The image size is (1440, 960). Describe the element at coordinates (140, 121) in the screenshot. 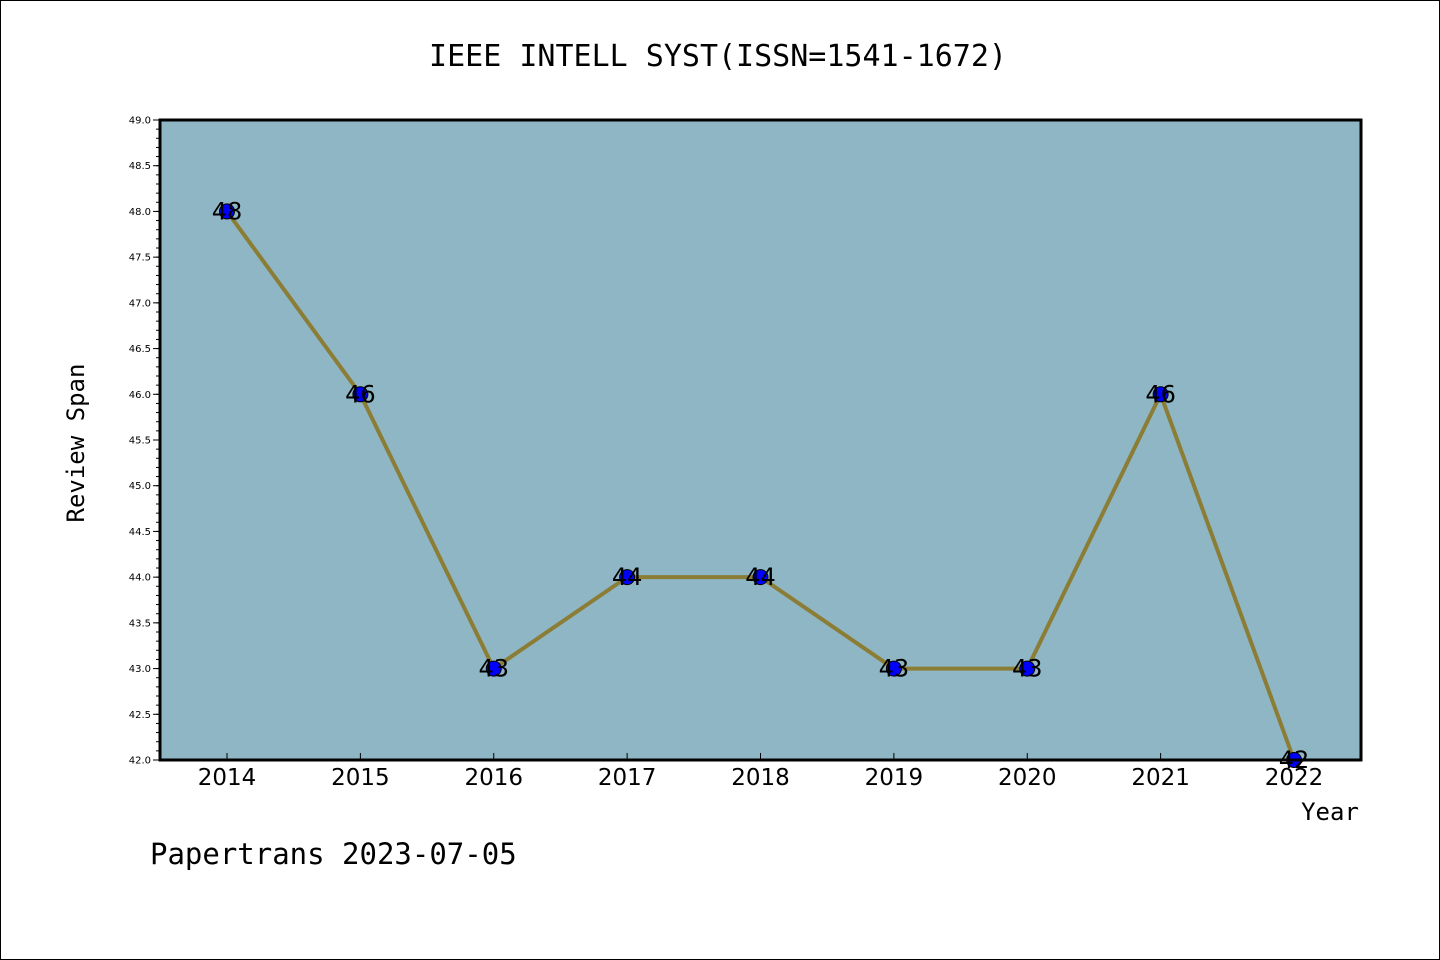

I see `y-tick-label: 49.0` at that location.